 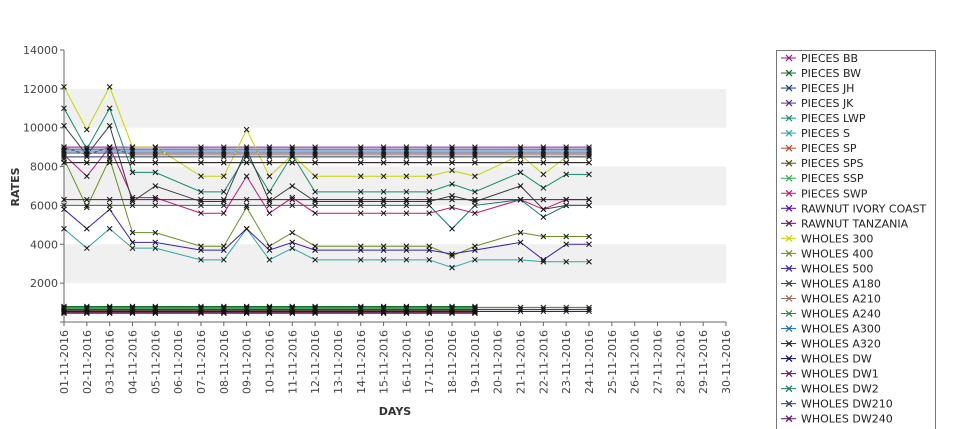 I want to click on legend-entry-label: PIECES LWP, so click(x=833, y=118).